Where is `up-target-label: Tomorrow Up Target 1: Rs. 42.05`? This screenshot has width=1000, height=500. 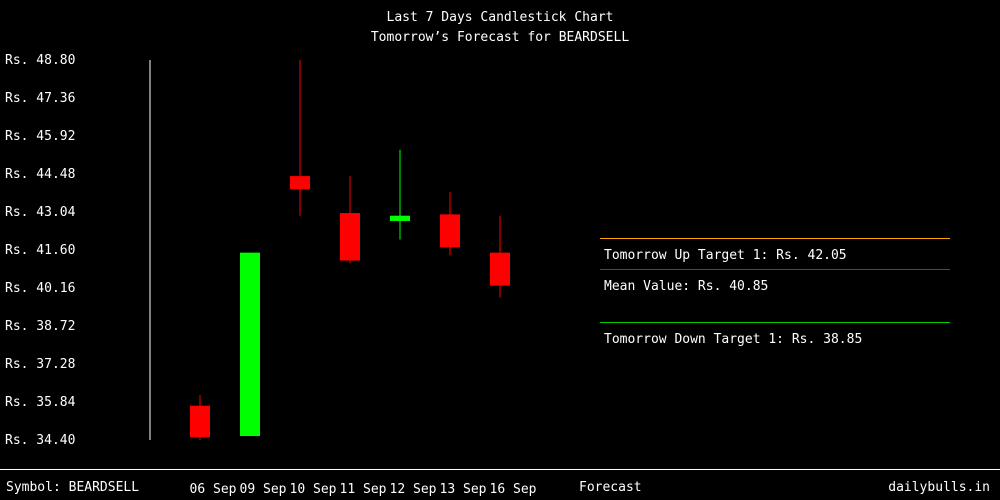 up-target-label: Tomorrow Up Target 1: Rs. 42.05 is located at coordinates (725, 255).